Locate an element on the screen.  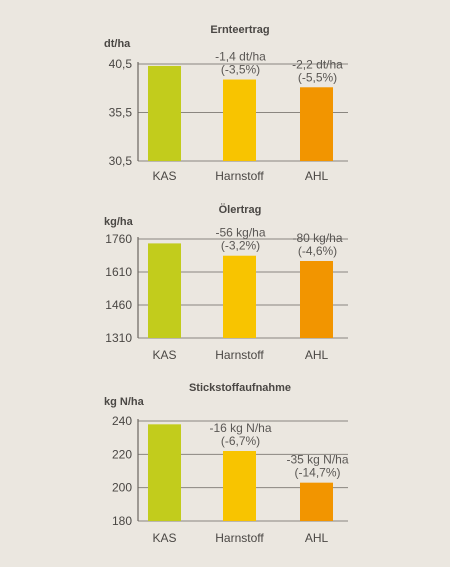
y-axis-unit-label: kg N/ha is located at coordinates (124, 402).